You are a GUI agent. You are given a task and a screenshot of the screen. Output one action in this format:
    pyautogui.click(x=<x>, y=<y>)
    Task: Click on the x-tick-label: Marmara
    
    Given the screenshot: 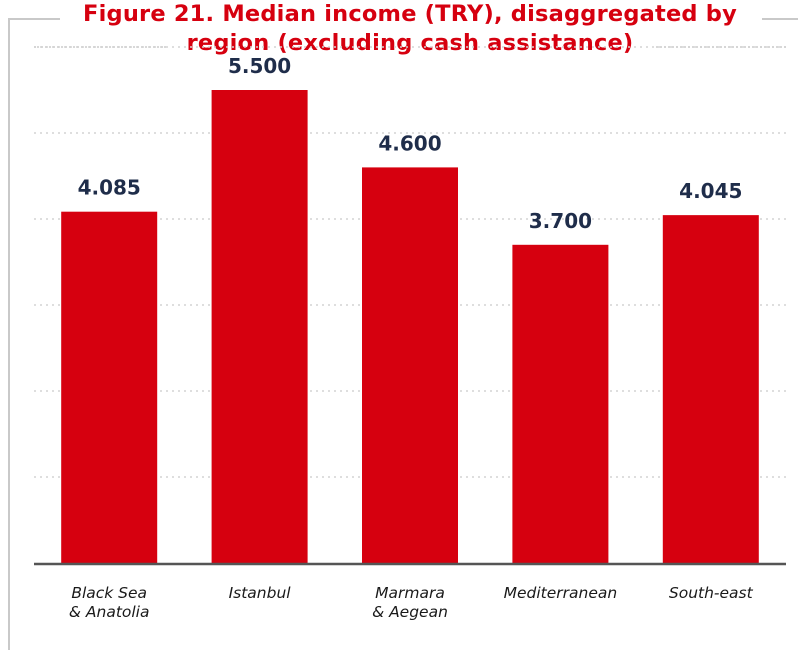 What is the action you would take?
    pyautogui.click(x=410, y=593)
    